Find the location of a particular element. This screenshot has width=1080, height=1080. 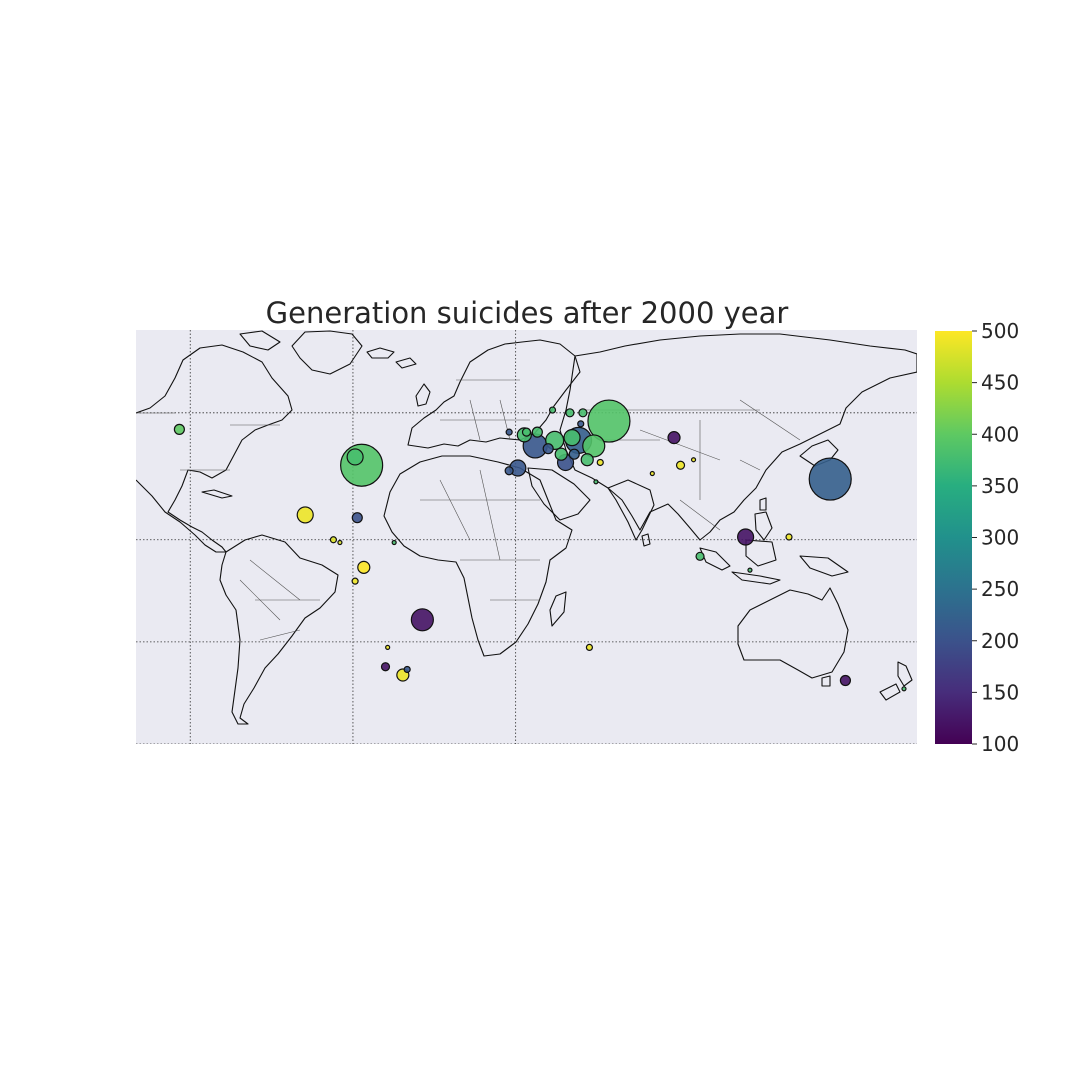

colorbar-tick-label: 300 is located at coordinates (1000, 538).